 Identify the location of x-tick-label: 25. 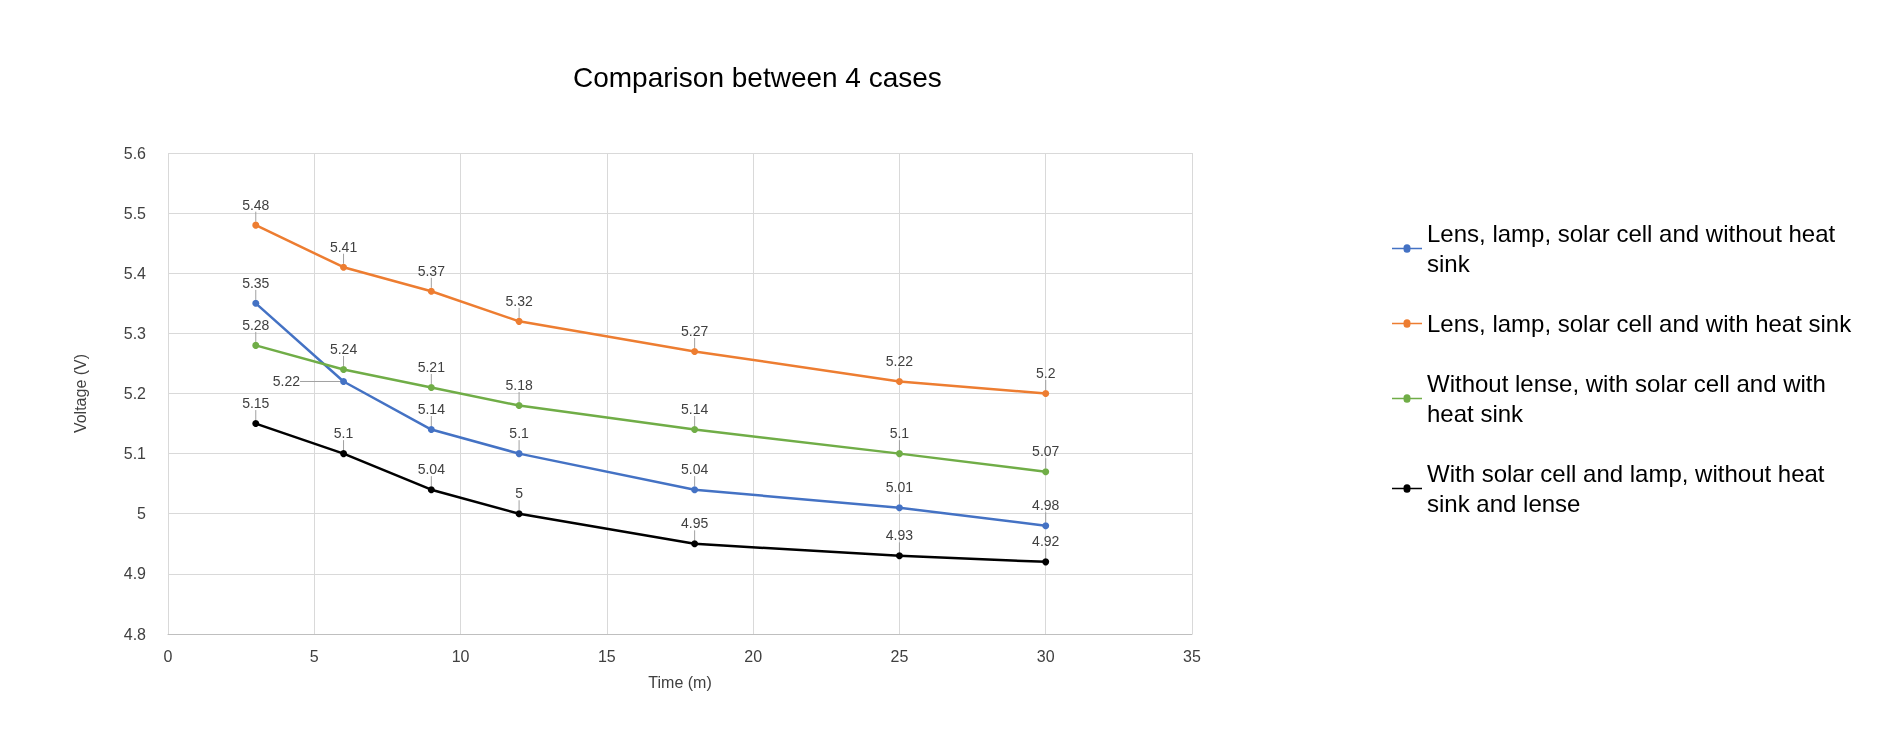
(899, 656).